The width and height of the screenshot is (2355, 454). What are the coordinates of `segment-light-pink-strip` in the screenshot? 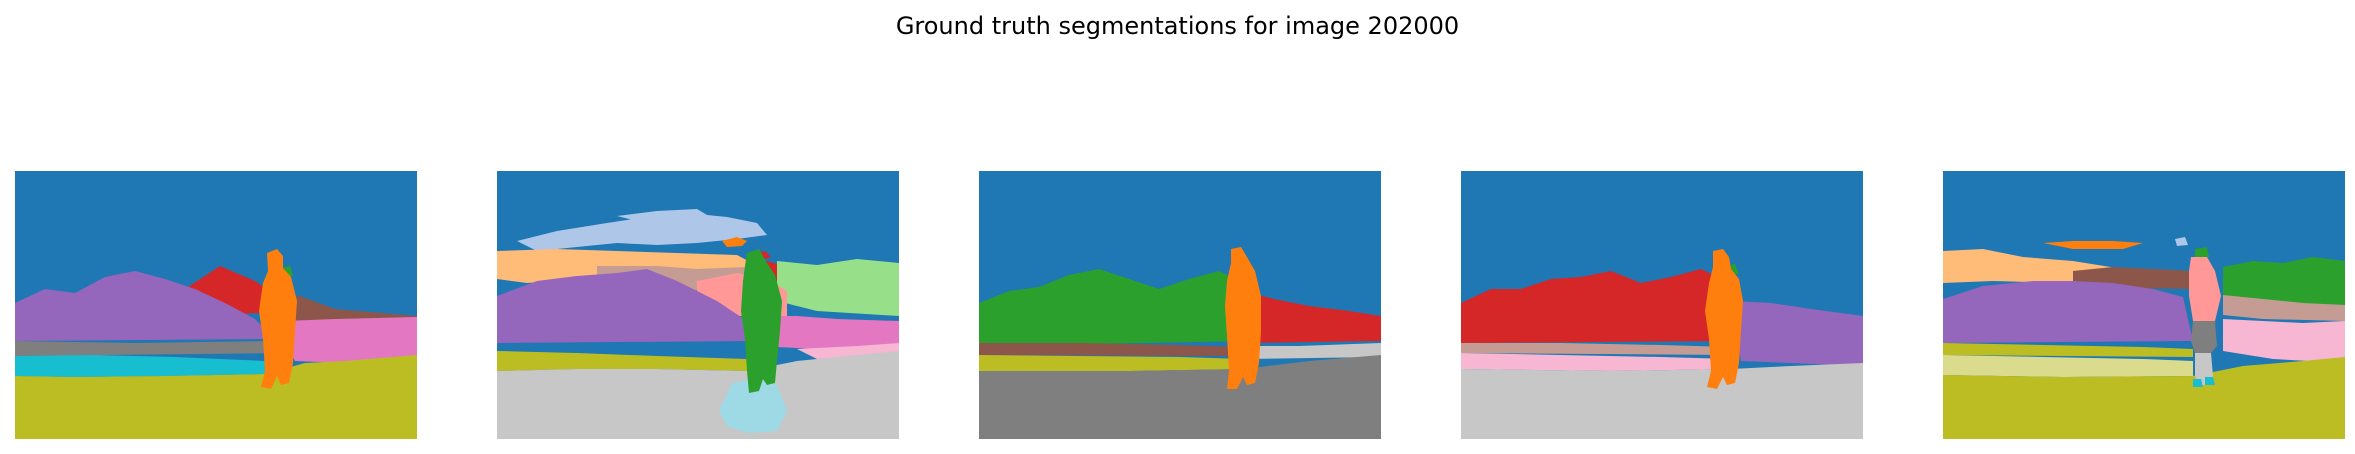 It's located at (1596, 362).